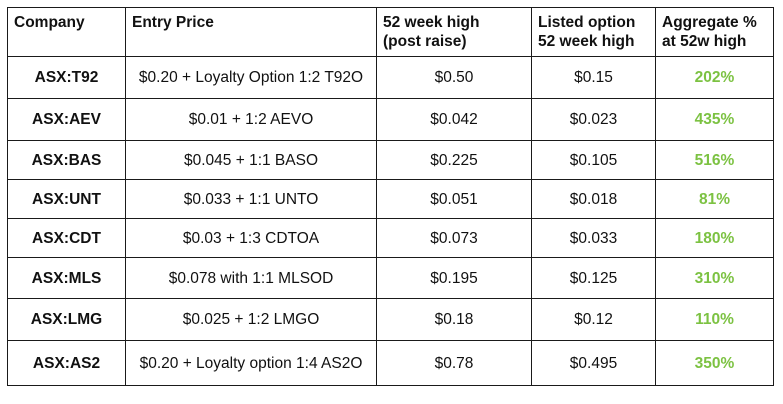 This screenshot has height=404, width=783. I want to click on aggregate-pct-cell: 516%, so click(714, 160).